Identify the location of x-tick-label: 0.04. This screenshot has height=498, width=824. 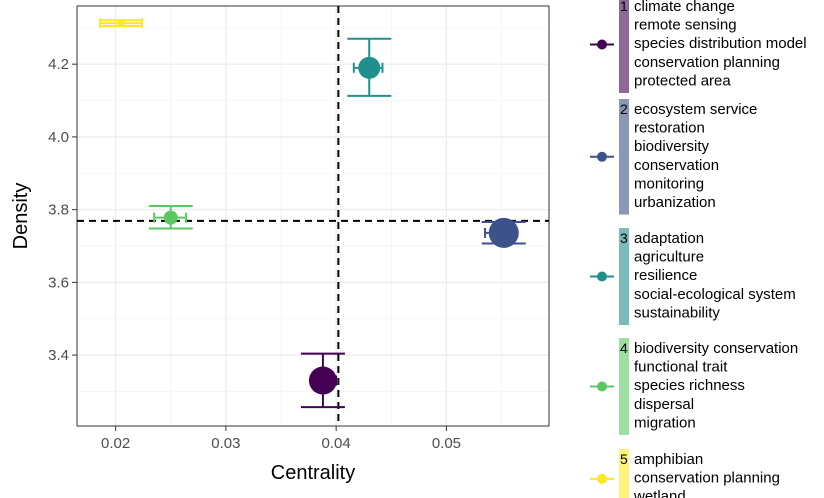
(336, 443).